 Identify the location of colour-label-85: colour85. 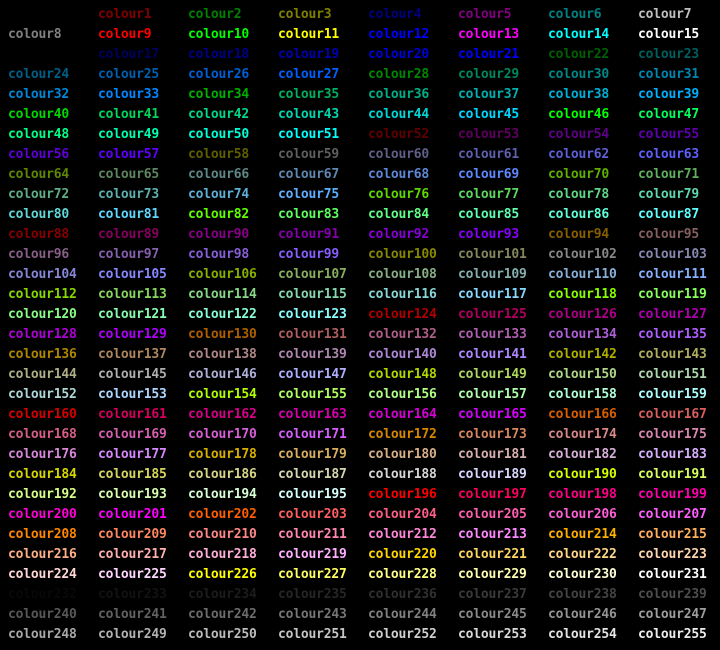
(489, 214).